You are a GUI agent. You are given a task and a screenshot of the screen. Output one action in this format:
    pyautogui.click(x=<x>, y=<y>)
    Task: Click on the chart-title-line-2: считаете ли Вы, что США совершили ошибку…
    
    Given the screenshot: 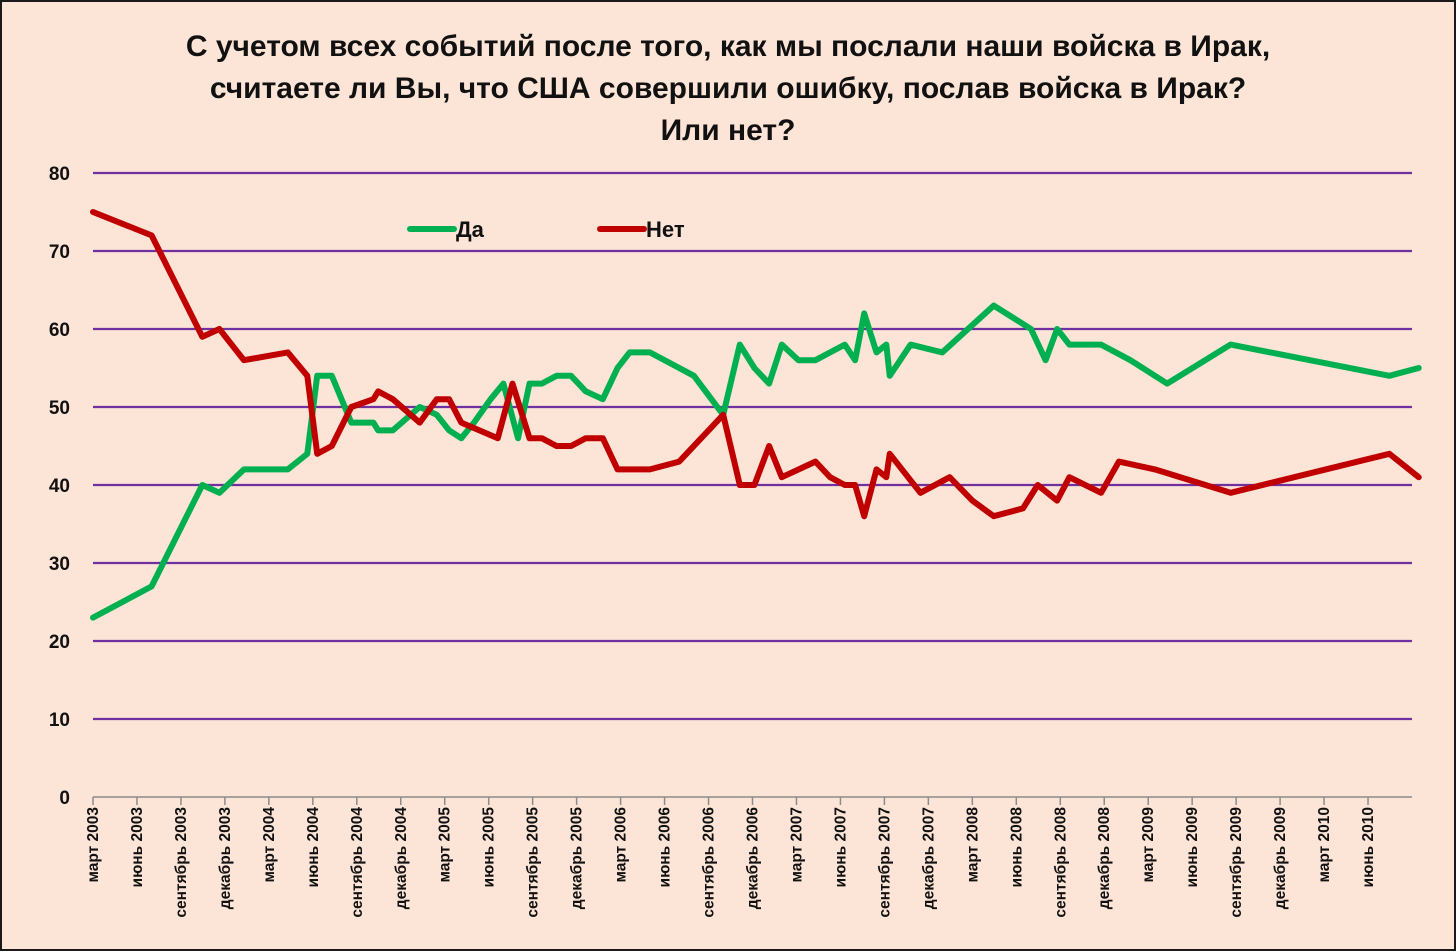 What is the action you would take?
    pyautogui.click(x=728, y=88)
    